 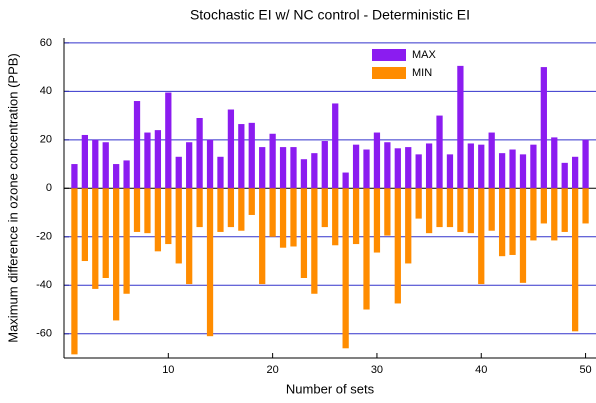 What do you see at coordinates (273, 370) in the screenshot?
I see `x-tick-label: 20` at bounding box center [273, 370].